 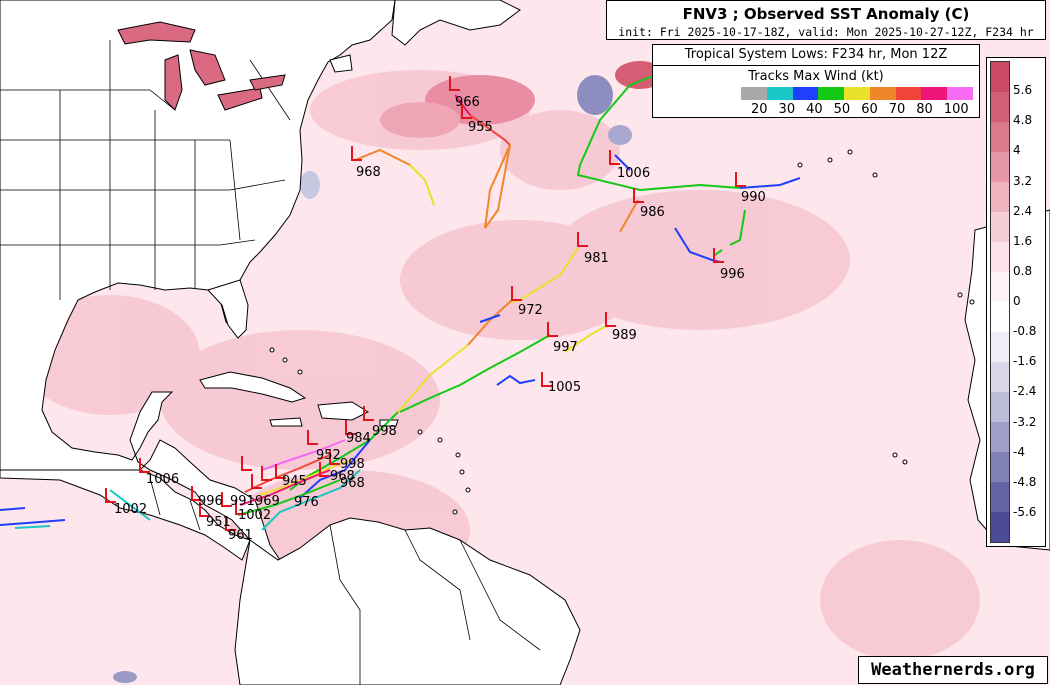 What do you see at coordinates (869, 109) in the screenshot?
I see `wind-label: 60` at bounding box center [869, 109].